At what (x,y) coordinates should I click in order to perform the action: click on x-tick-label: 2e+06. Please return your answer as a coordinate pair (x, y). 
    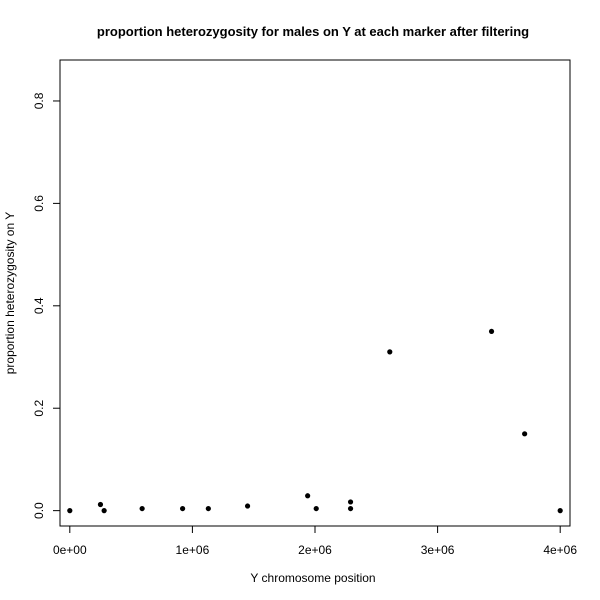
    Looking at the image, I should click on (315, 550).